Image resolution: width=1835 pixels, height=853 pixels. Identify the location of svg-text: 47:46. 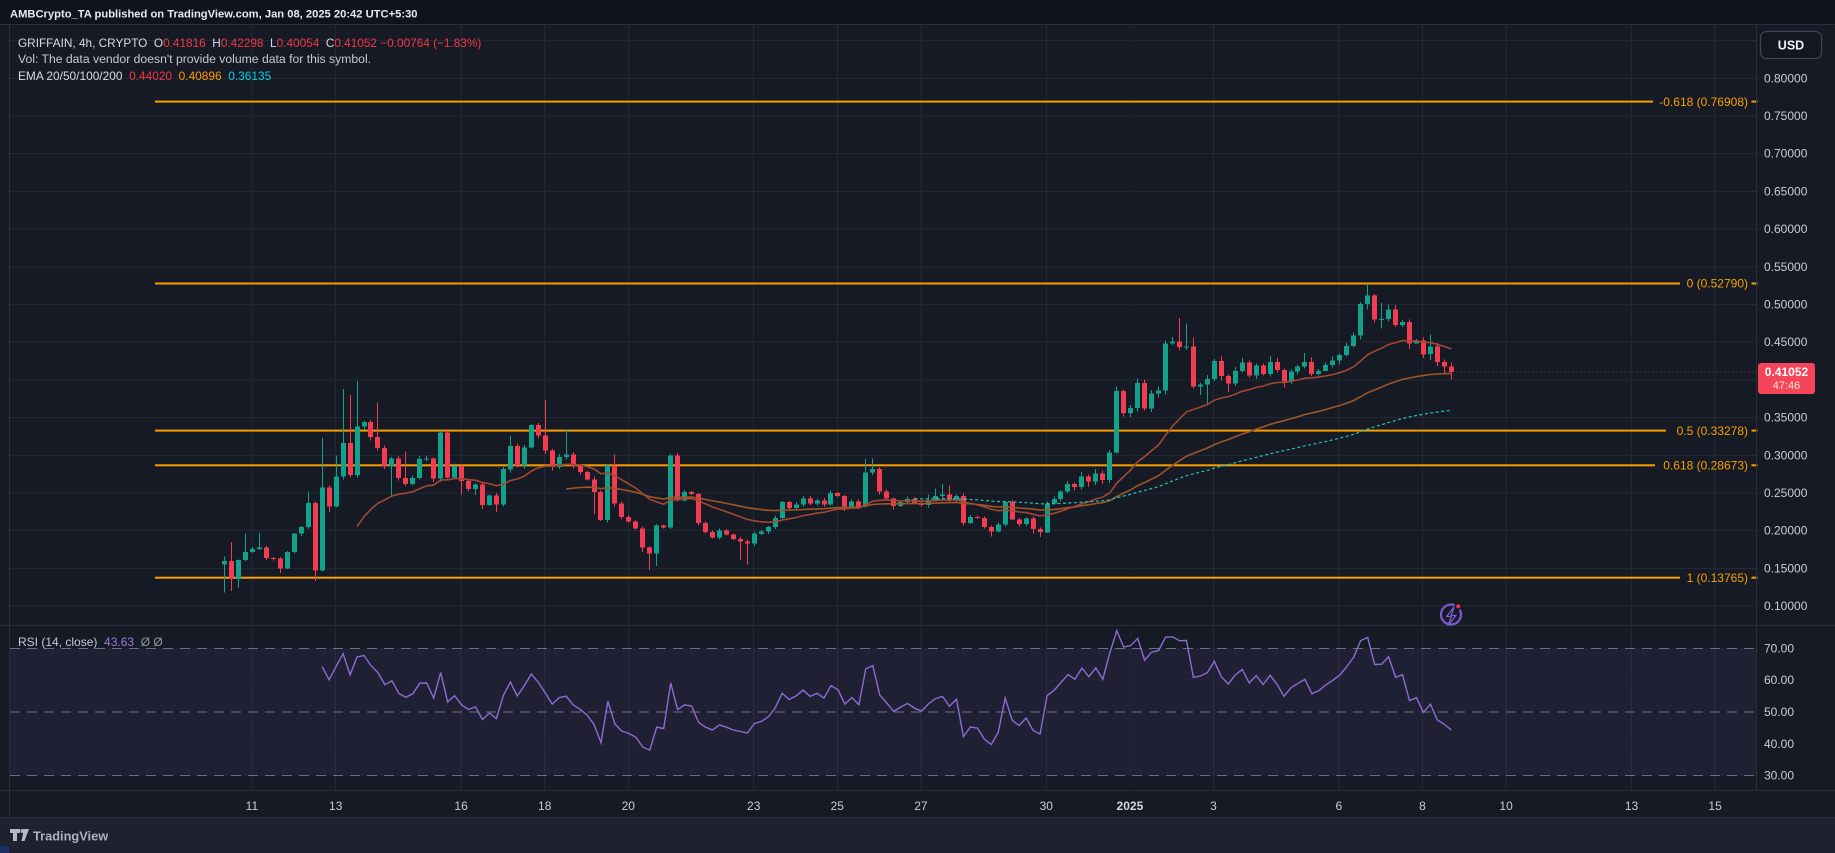
(1787, 386).